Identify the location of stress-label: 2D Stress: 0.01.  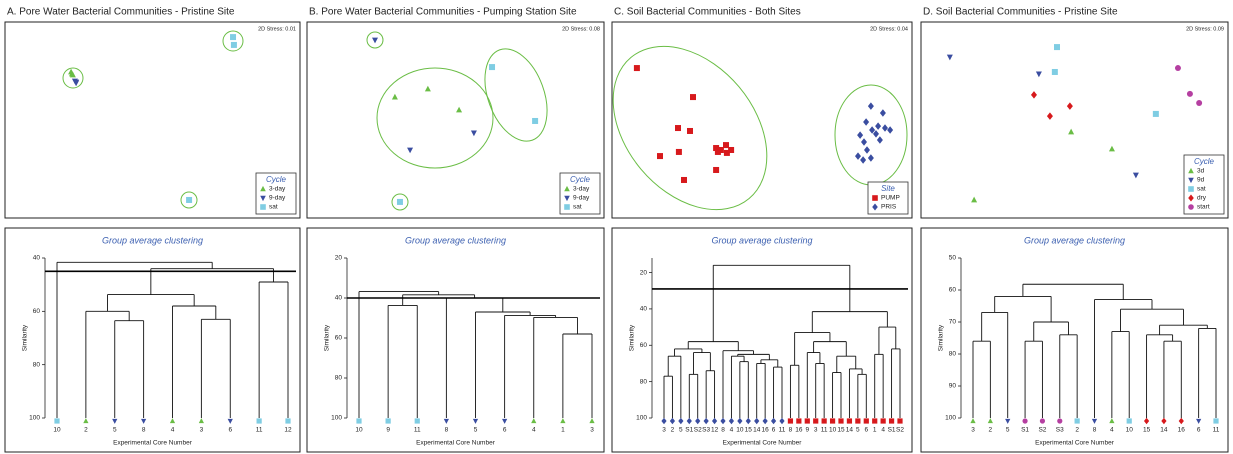
(277, 29).